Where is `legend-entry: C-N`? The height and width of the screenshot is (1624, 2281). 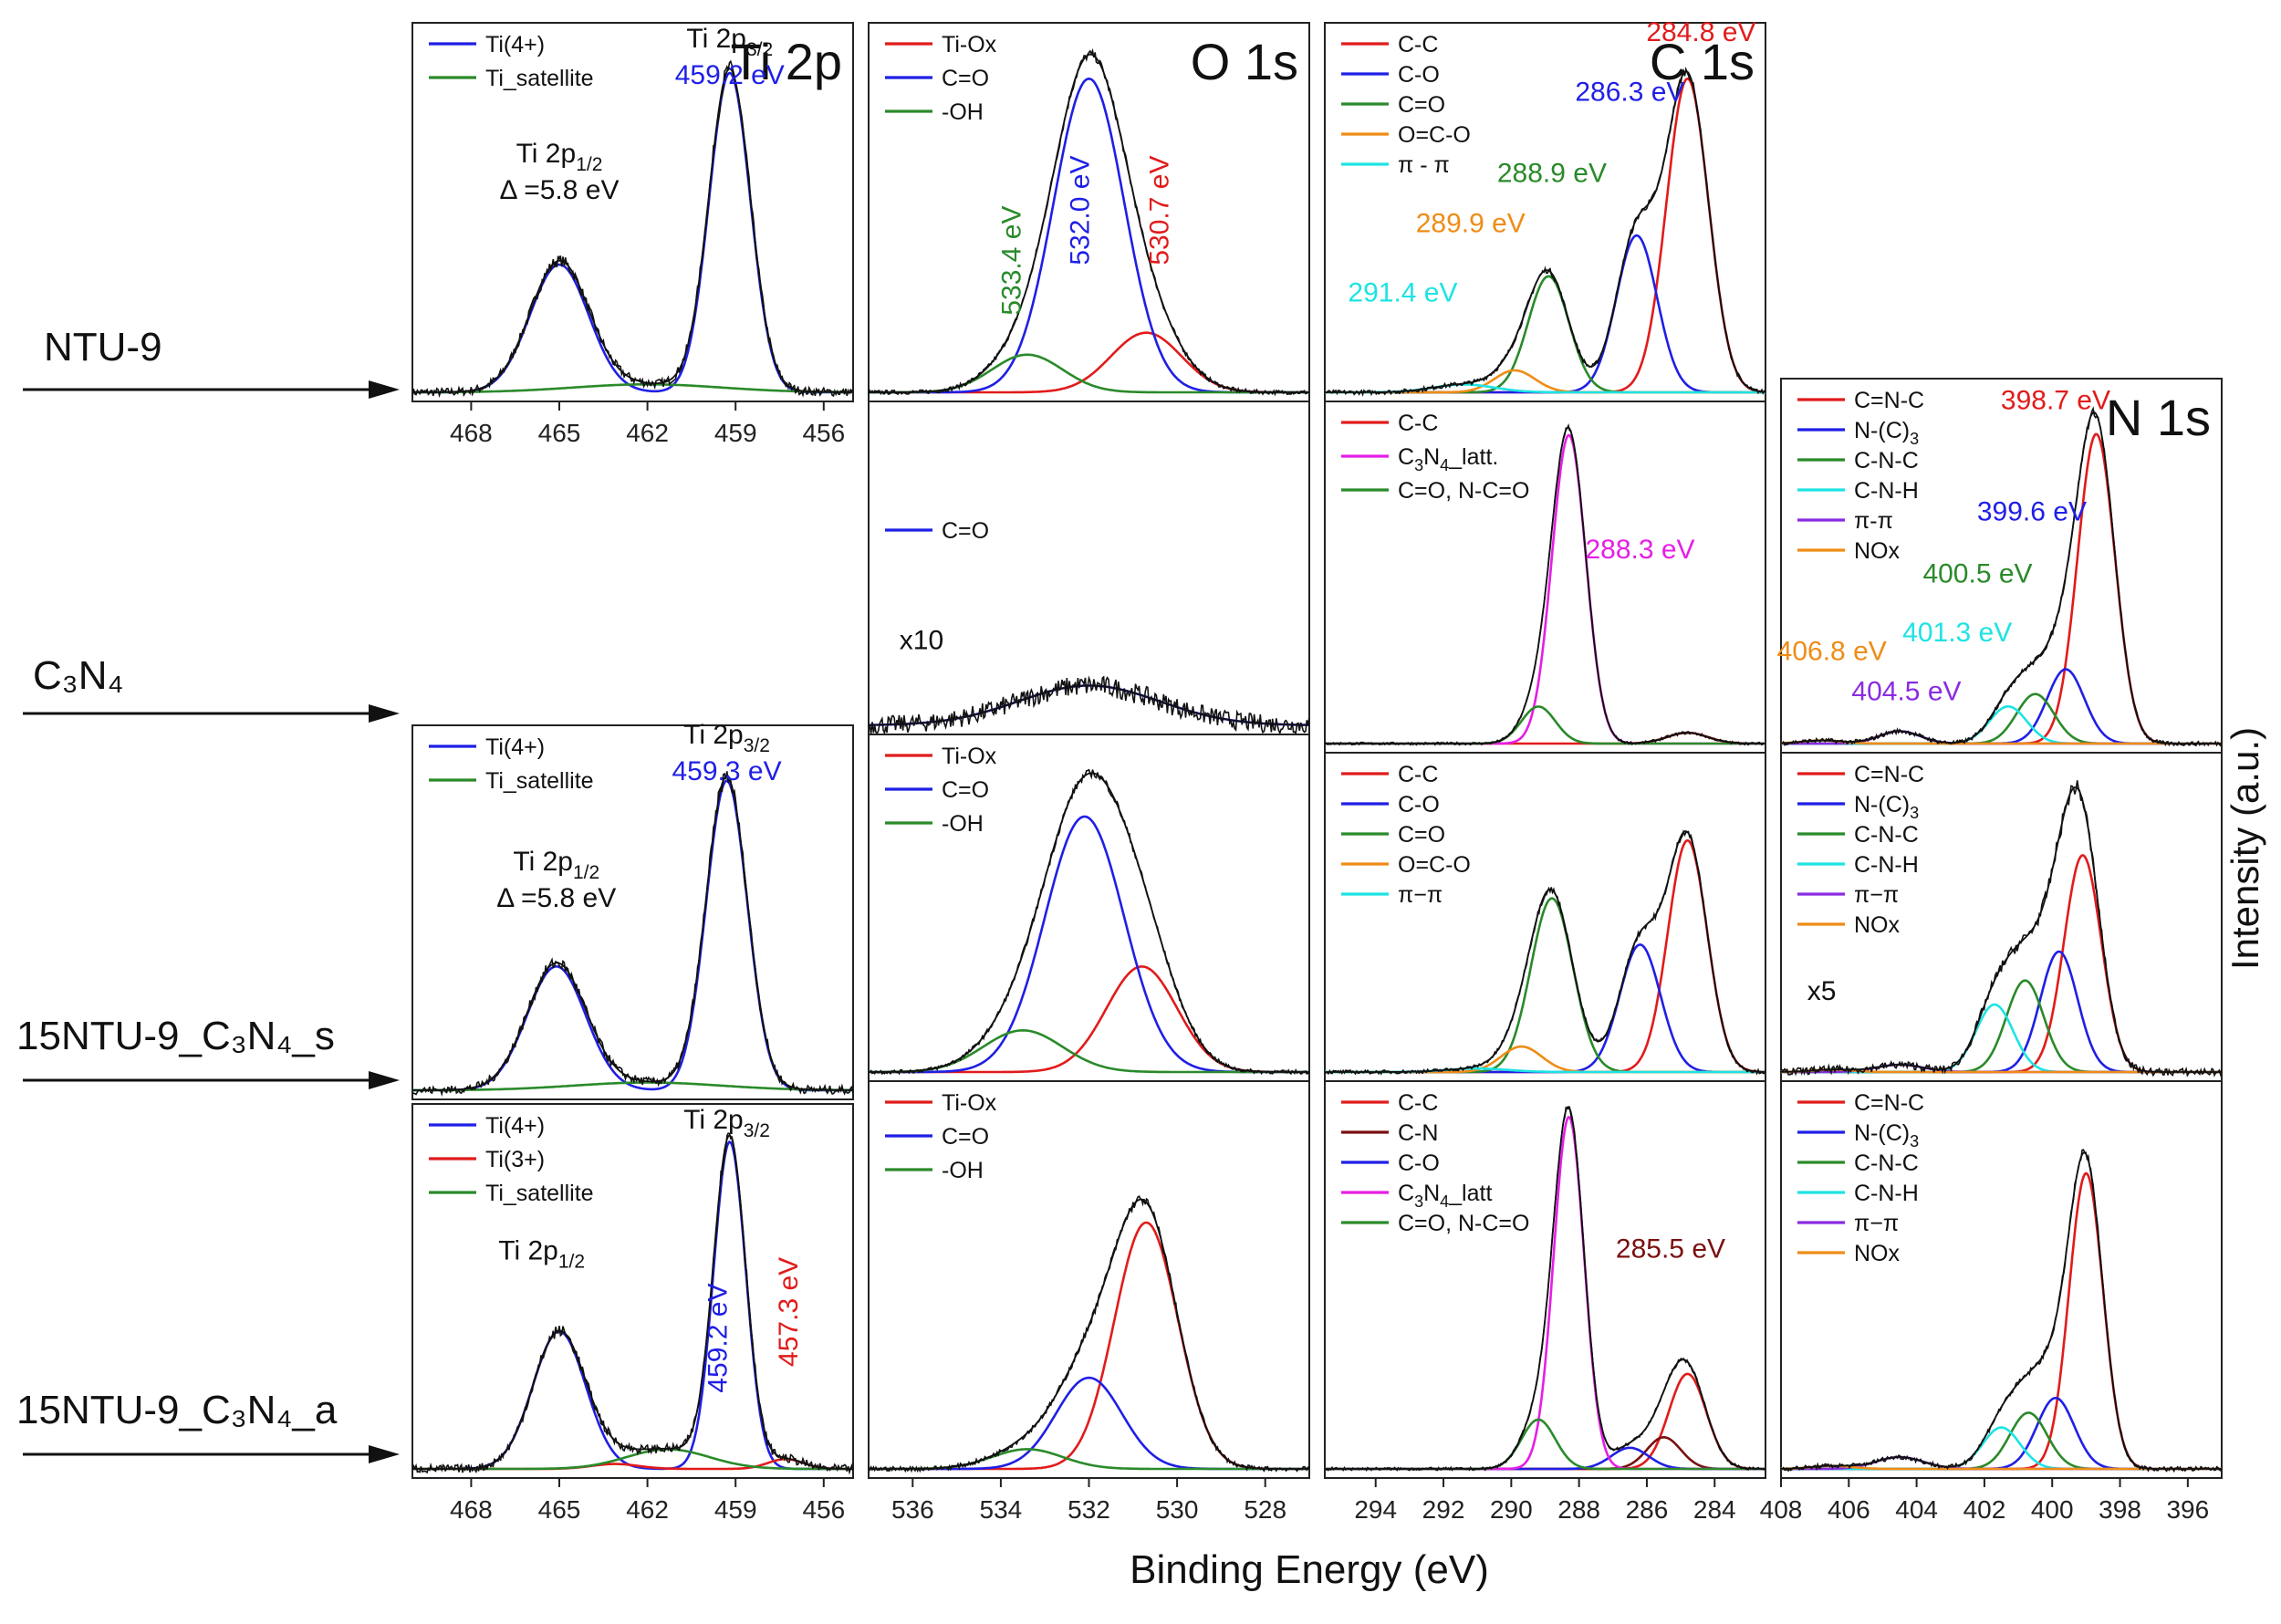 legend-entry: C-N is located at coordinates (1418, 1133).